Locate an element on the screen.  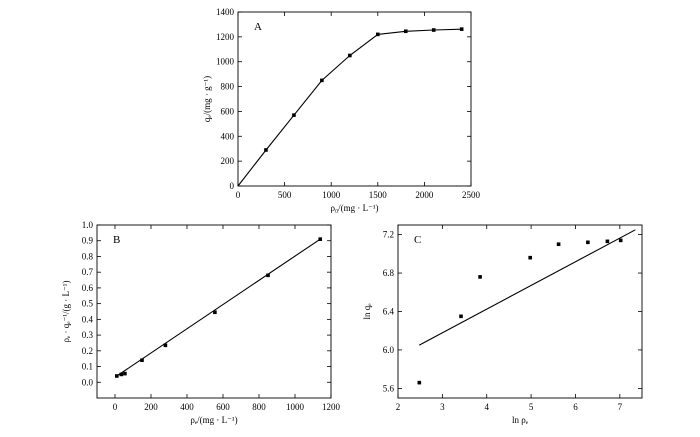
y-tick-label: 0.1 is located at coordinates (87, 367).